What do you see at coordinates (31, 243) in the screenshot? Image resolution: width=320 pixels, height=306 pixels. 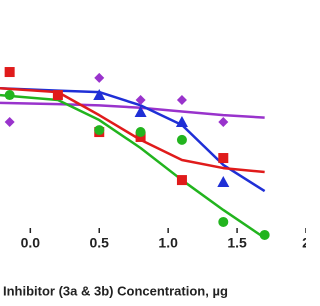 I see `x-tick-label: 0.0` at bounding box center [31, 243].